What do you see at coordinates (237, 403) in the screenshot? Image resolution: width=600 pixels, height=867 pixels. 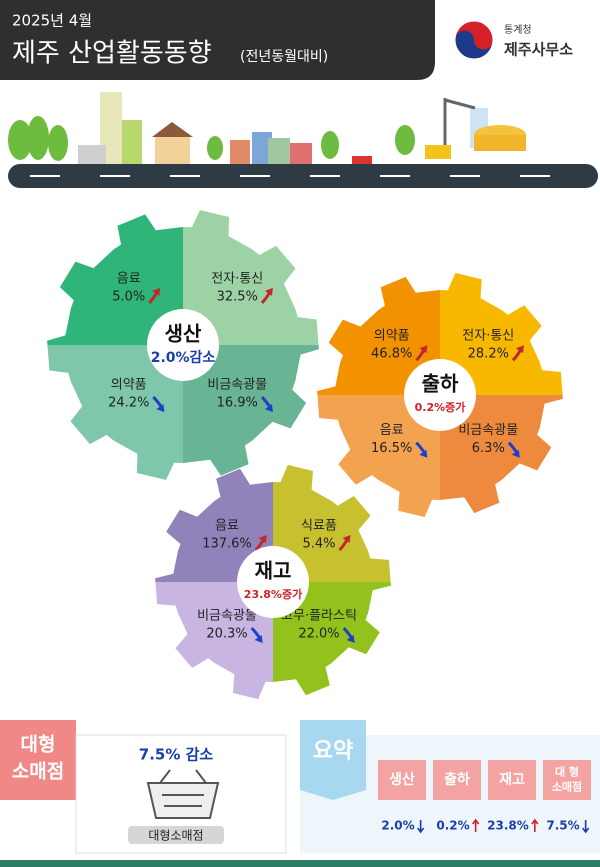 I see `item-value: 16.9%` at bounding box center [237, 403].